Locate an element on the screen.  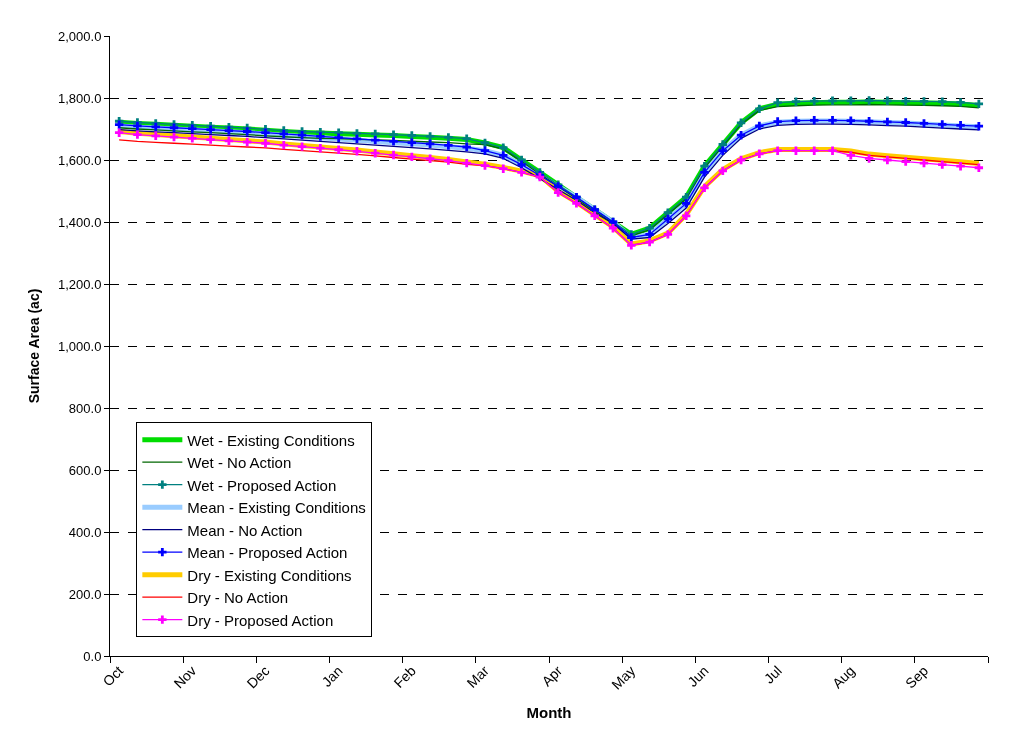
x-tick-label: Apr is located at coordinates (552, 676).